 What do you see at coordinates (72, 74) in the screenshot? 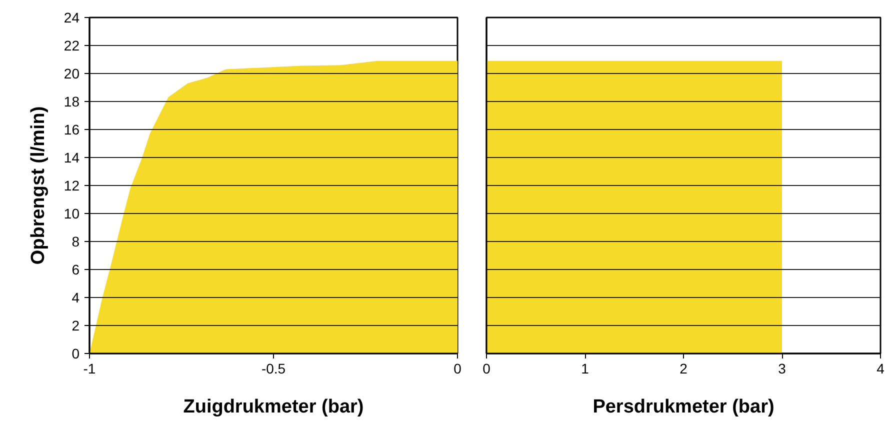
I see `y-tick-label: 20` at bounding box center [72, 74].